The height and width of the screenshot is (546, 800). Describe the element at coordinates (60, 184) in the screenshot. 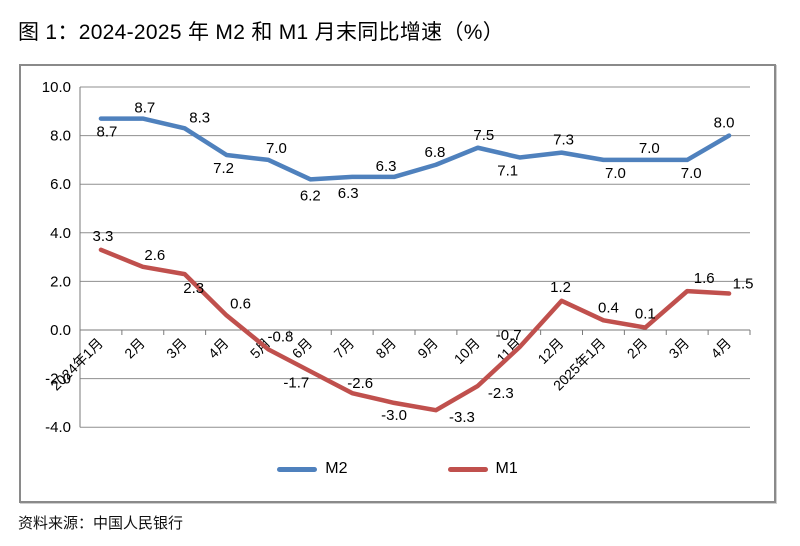

I see `svg-text: 6.0` at that location.